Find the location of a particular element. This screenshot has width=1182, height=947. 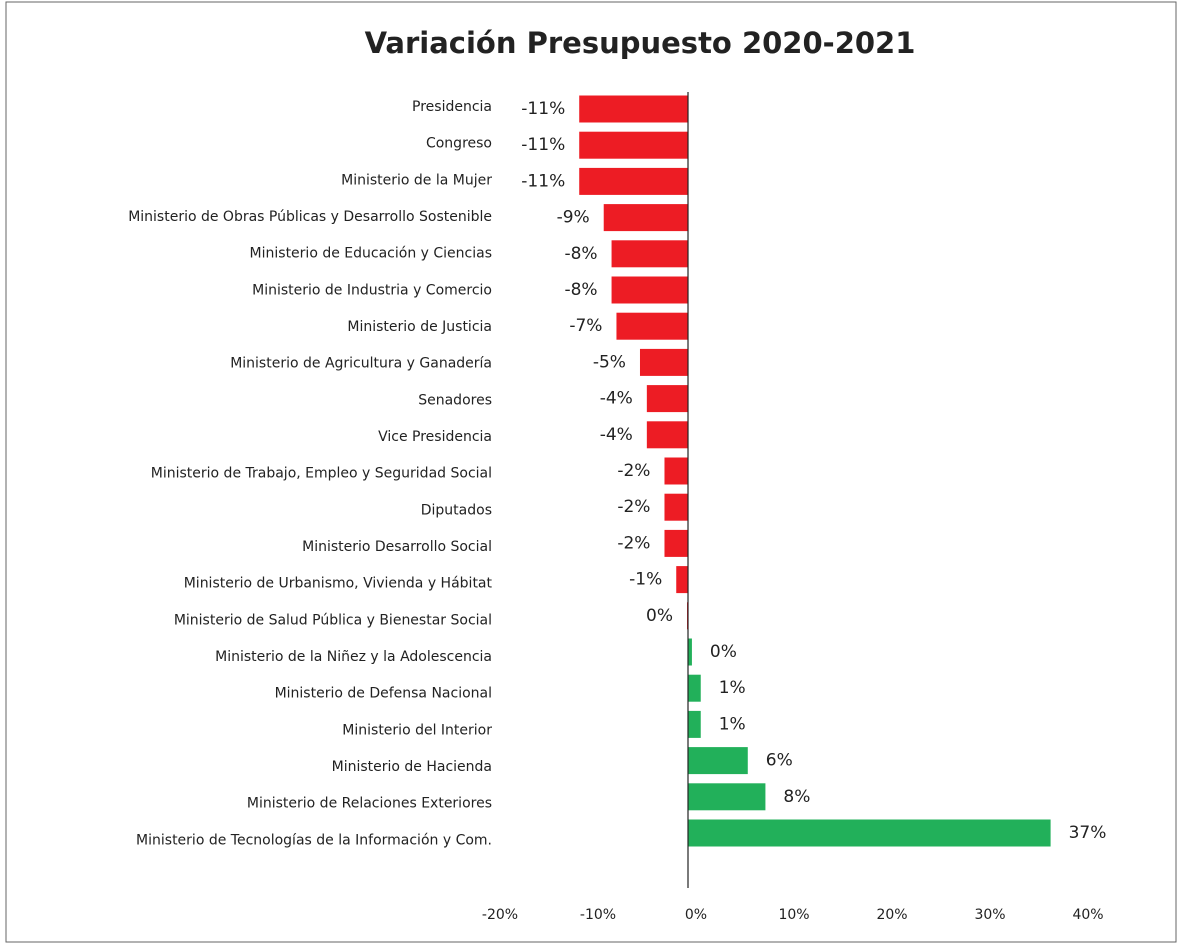

category-label: Senadores is located at coordinates (455, 400).